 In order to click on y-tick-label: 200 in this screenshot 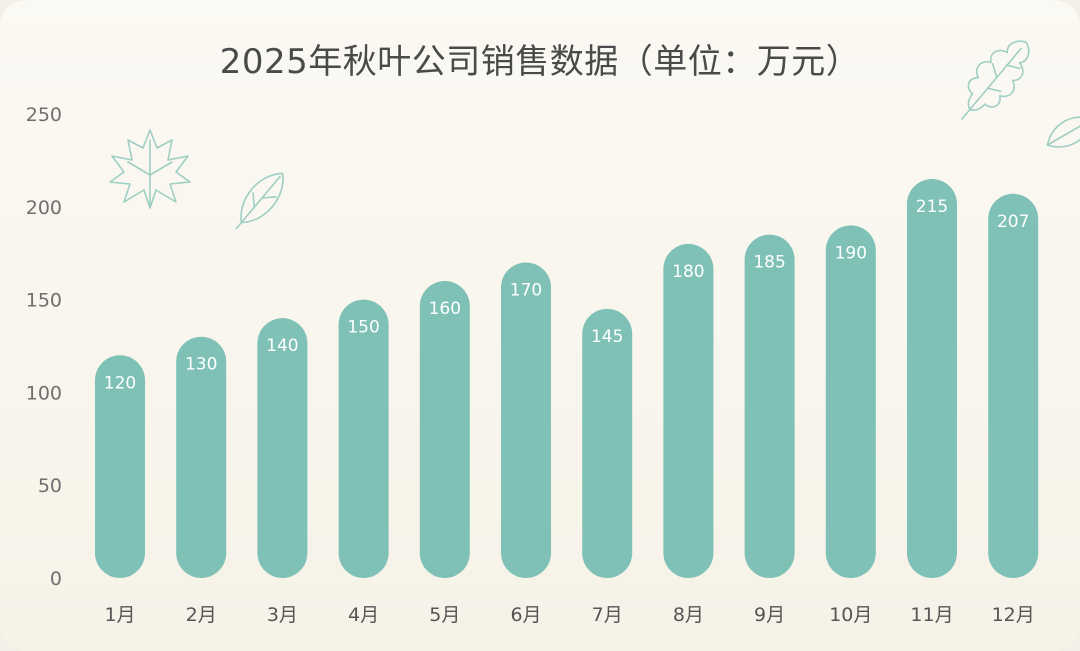, I will do `click(44, 208)`.